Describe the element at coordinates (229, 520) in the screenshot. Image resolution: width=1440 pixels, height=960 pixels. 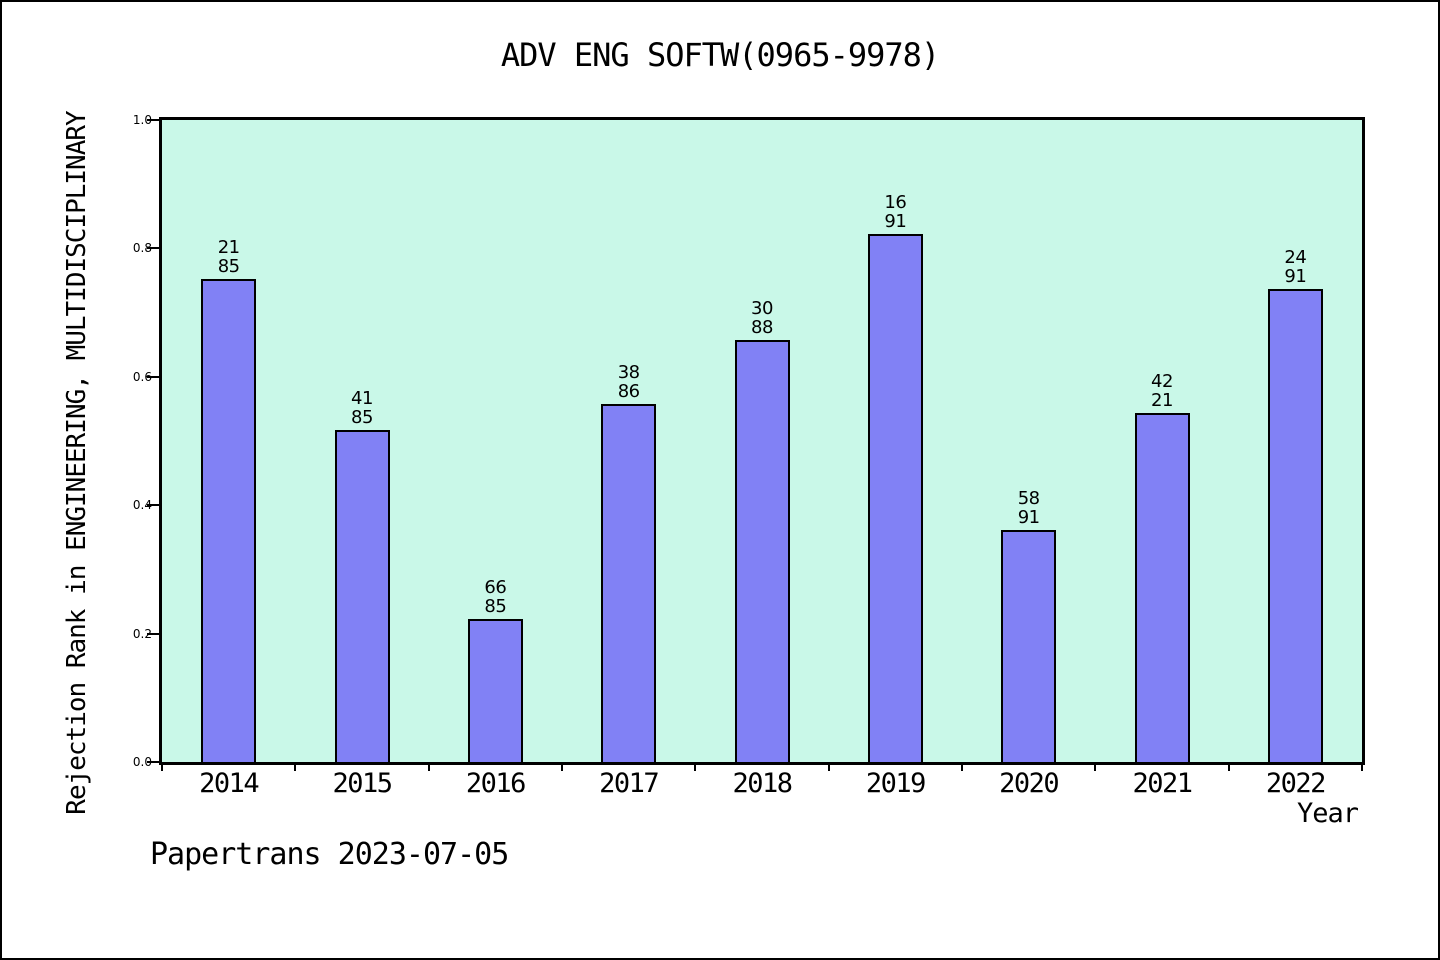
I see `bar-2014` at that location.